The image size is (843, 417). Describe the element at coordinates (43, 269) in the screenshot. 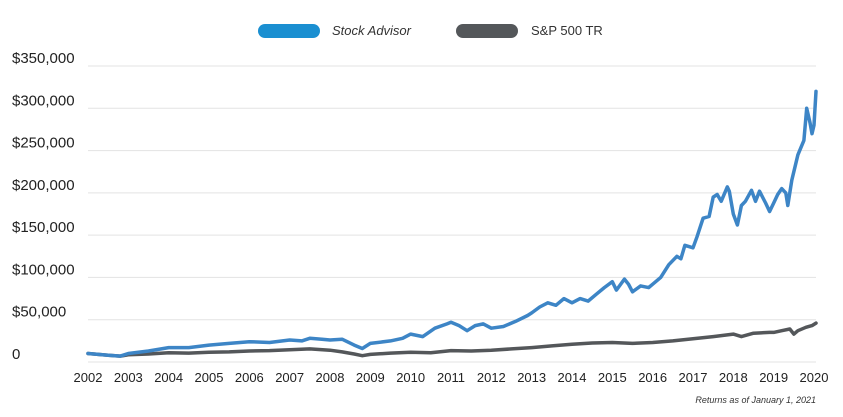

I see `y-tick-label: $100,000` at that location.